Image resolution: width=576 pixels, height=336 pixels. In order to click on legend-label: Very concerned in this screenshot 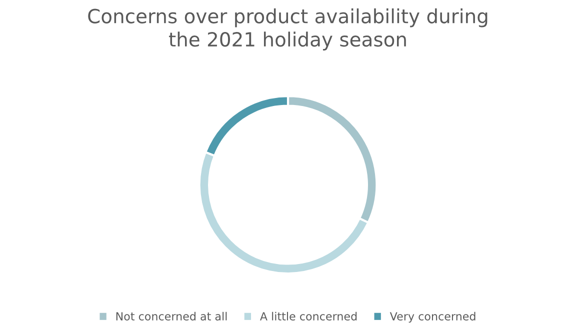, I will do `click(433, 317)`.